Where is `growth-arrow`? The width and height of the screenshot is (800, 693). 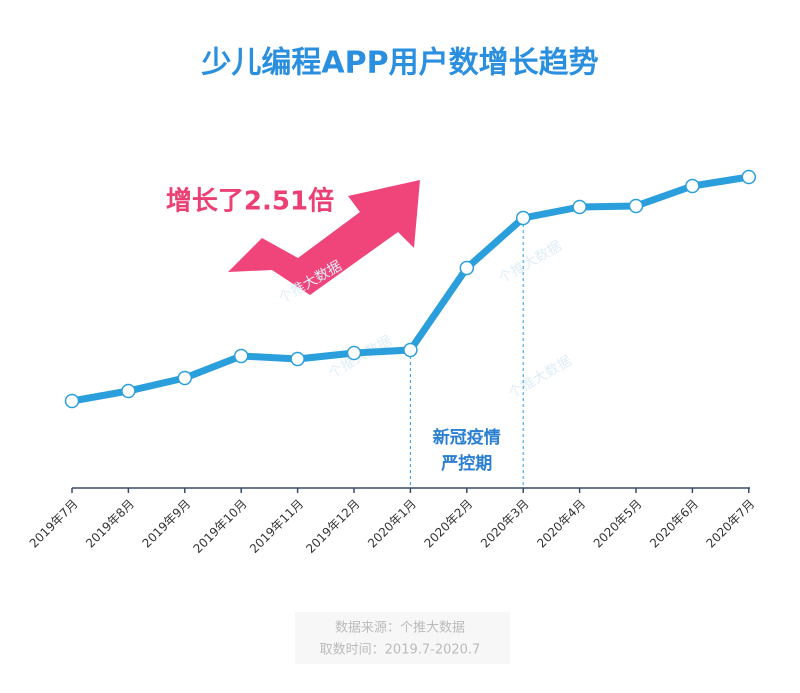
growth-arrow is located at coordinates (324, 237).